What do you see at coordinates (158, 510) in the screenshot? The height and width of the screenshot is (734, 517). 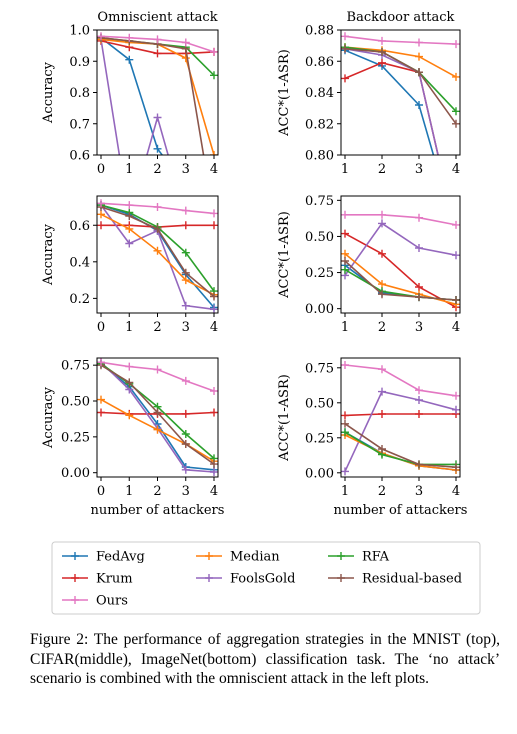 I see `x-axis-label: number of attackers` at bounding box center [158, 510].